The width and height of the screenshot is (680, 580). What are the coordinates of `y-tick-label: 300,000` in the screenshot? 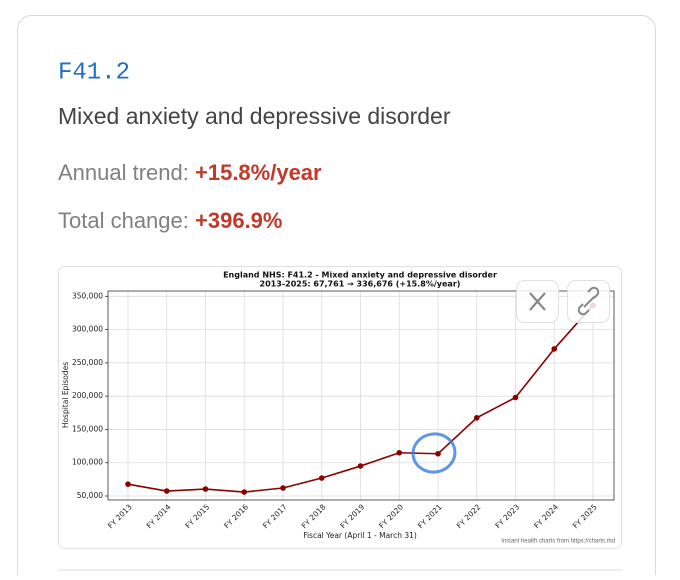 It's located at (87, 329).